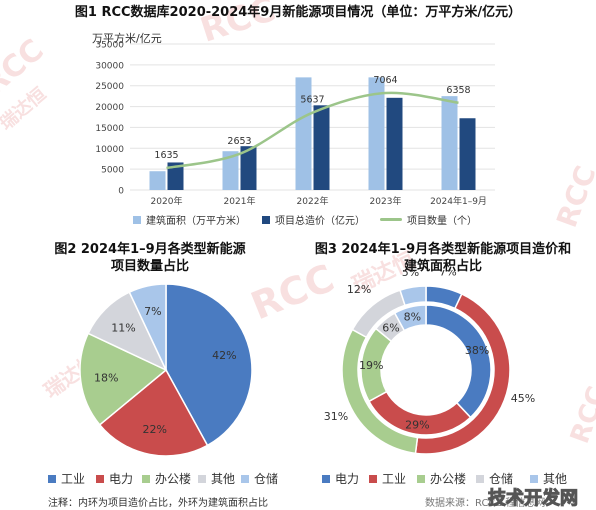 This screenshot has height=510, width=596. Describe the element at coordinates (149, 266) in the screenshot. I see `chart2-title-line2: 项目数量占比` at that location.